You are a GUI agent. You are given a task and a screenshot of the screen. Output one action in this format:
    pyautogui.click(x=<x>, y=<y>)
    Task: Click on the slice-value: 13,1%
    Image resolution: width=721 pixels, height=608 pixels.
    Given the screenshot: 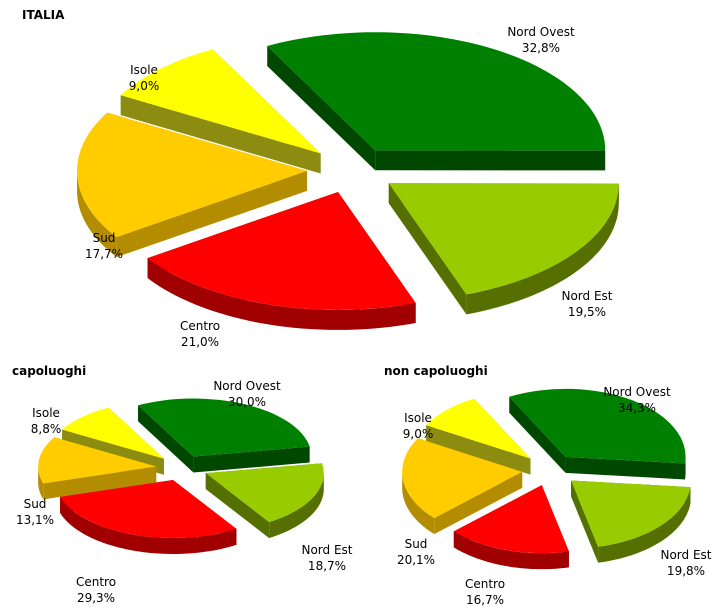 What is the action you would take?
    pyautogui.click(x=35, y=520)
    